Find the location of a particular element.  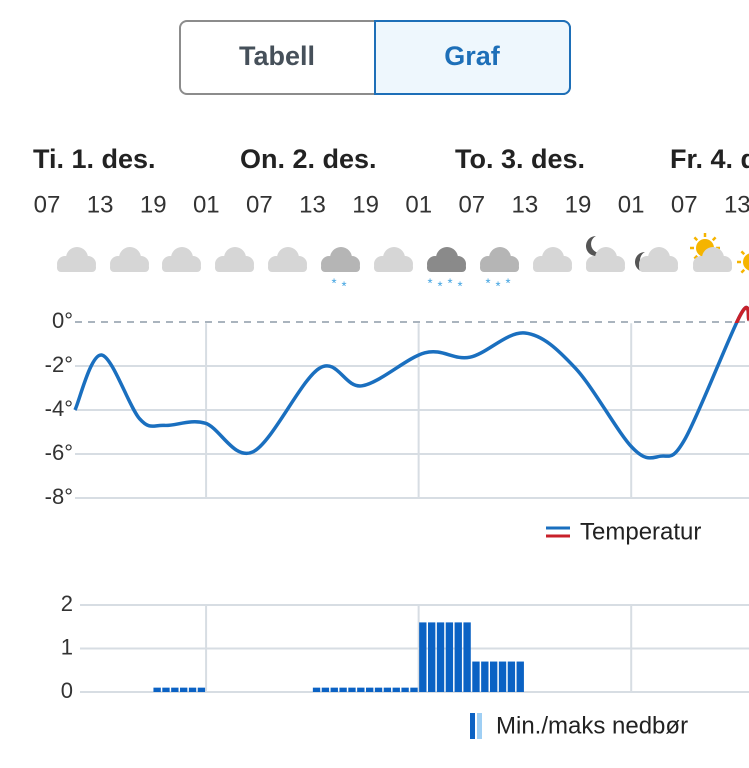

day-label: Fr. 4. des. is located at coordinates (709, 159).